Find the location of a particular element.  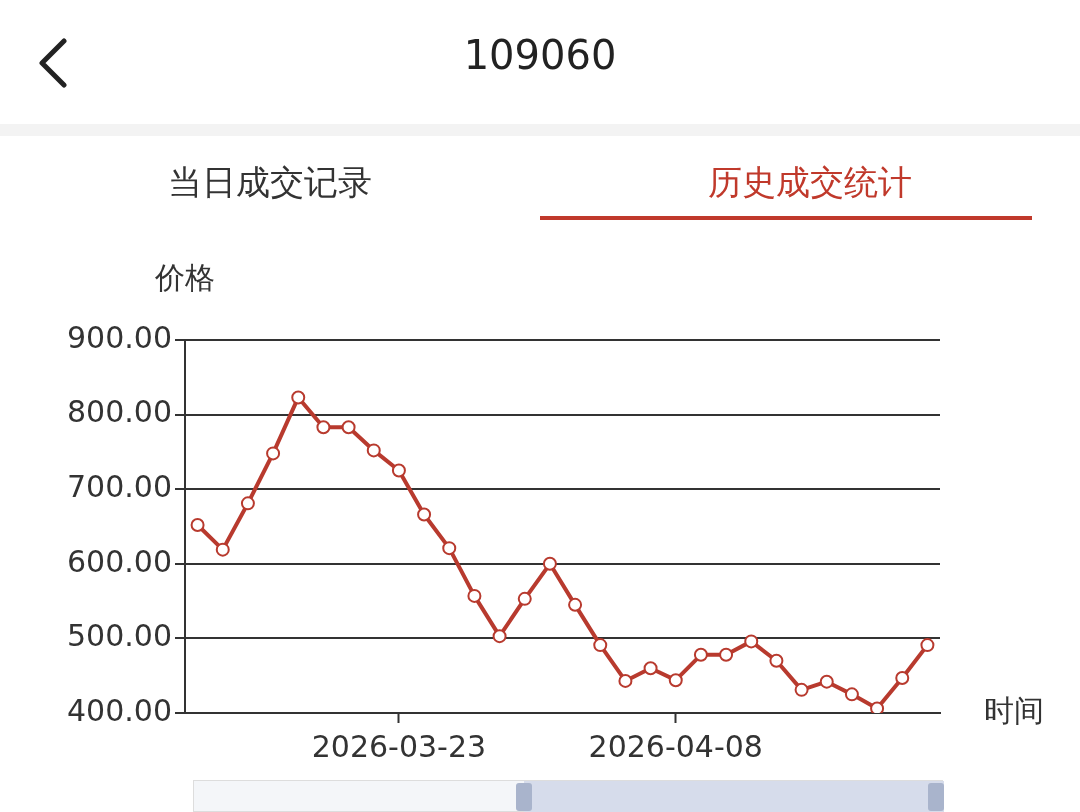

x-tick-label: 2026-04-08 is located at coordinates (675, 746).